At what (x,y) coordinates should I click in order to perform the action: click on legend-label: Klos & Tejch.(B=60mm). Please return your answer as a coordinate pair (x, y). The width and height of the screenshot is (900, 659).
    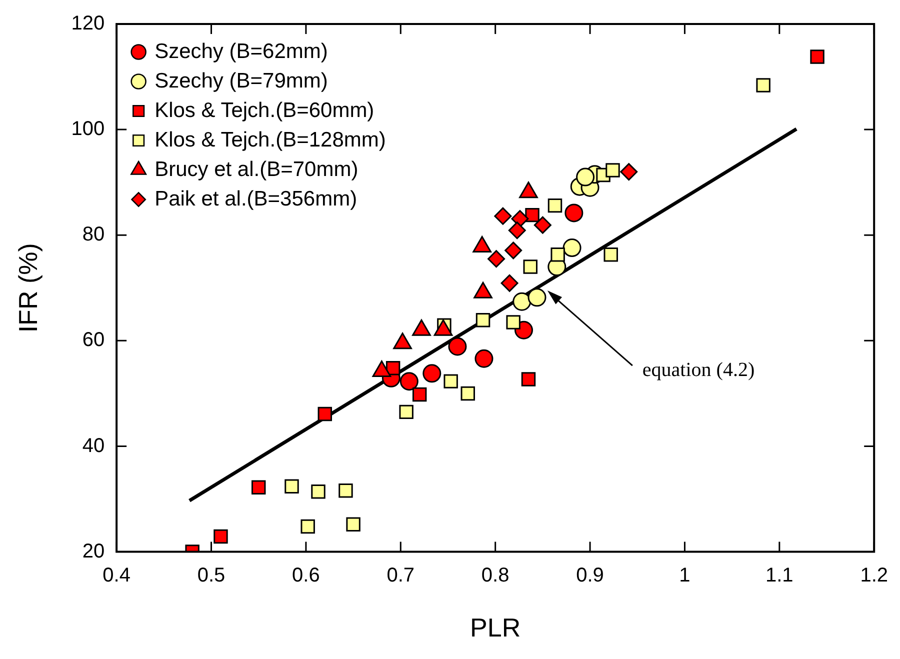
    Looking at the image, I should click on (264, 110).